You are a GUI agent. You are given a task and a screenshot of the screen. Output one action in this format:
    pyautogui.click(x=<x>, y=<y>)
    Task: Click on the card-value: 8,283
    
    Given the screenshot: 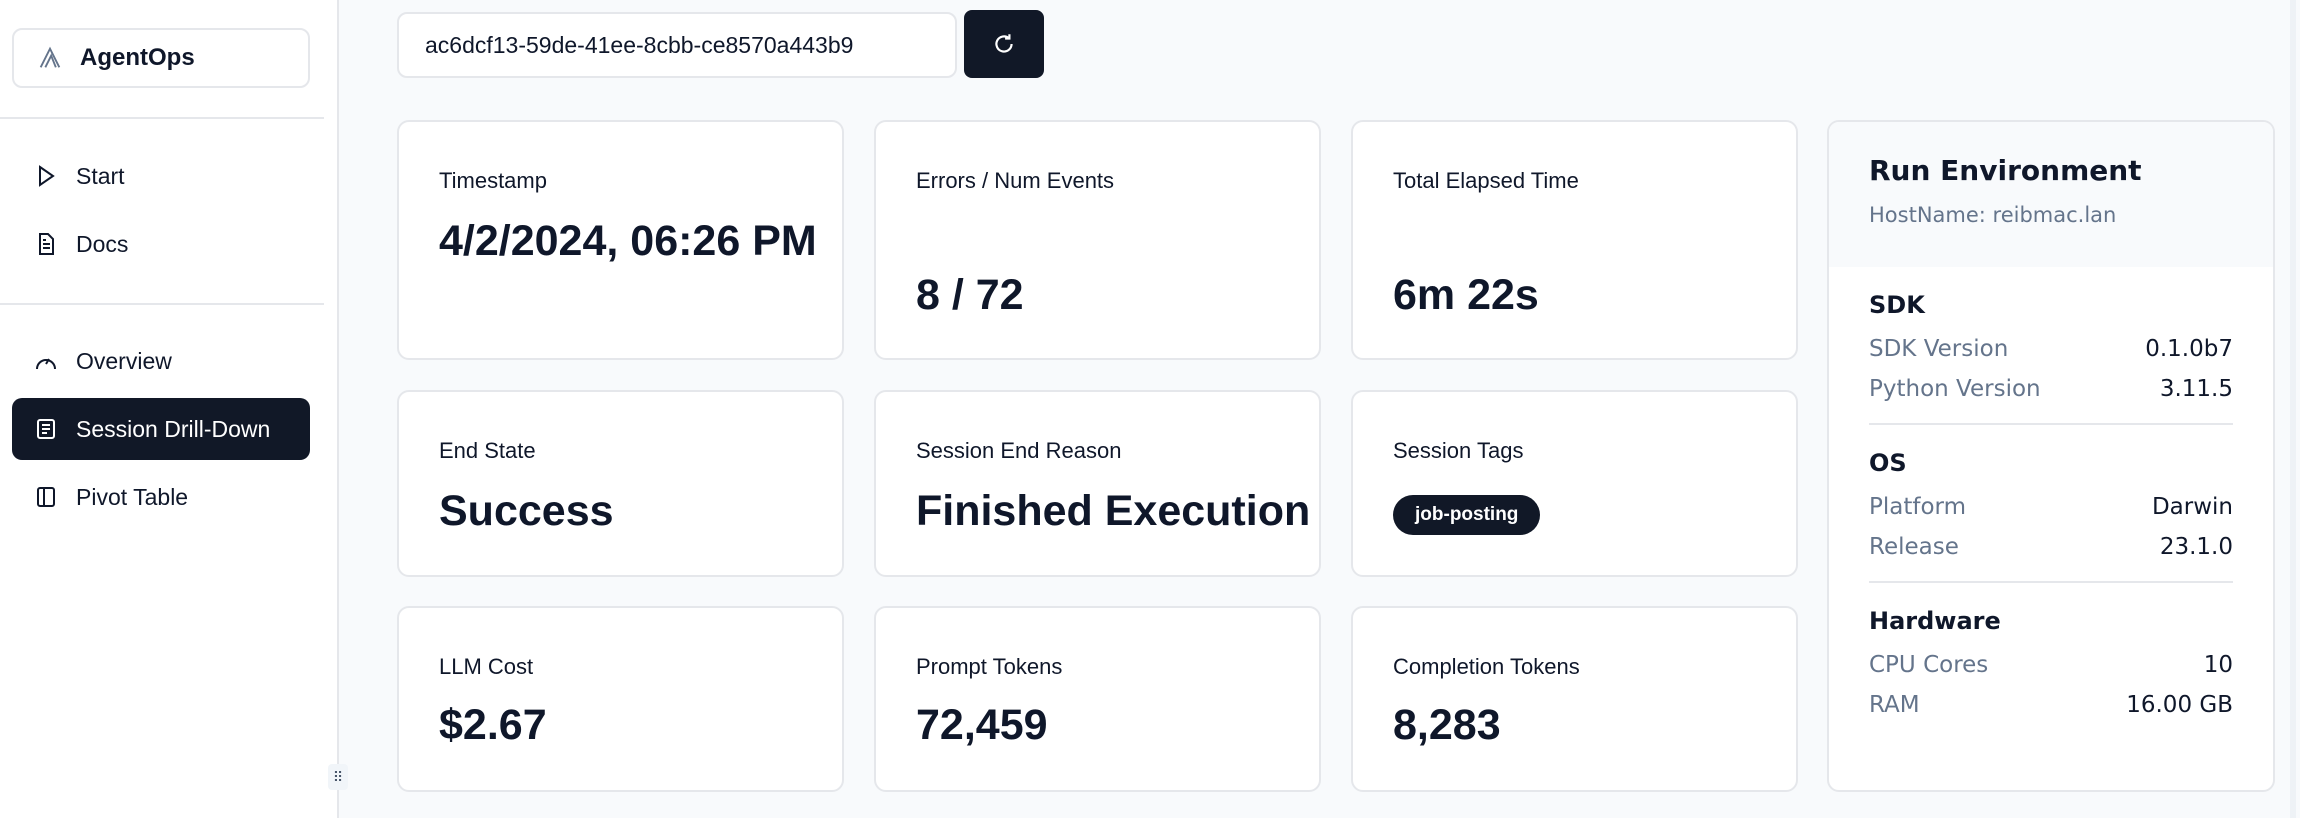 What is the action you would take?
    pyautogui.click(x=1447, y=725)
    